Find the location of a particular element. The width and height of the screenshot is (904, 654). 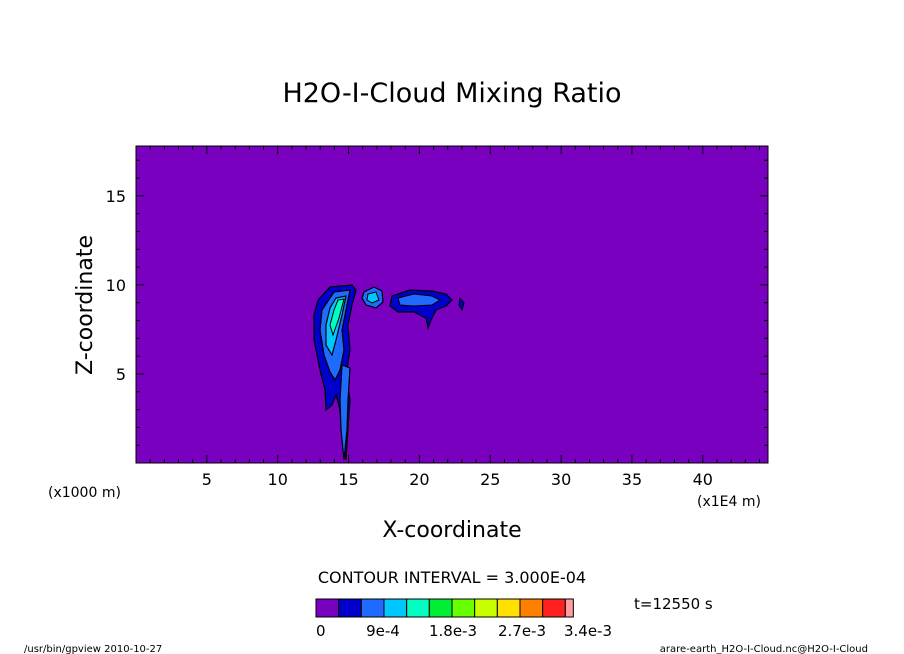

x-tick-label: 20 is located at coordinates (419, 479).